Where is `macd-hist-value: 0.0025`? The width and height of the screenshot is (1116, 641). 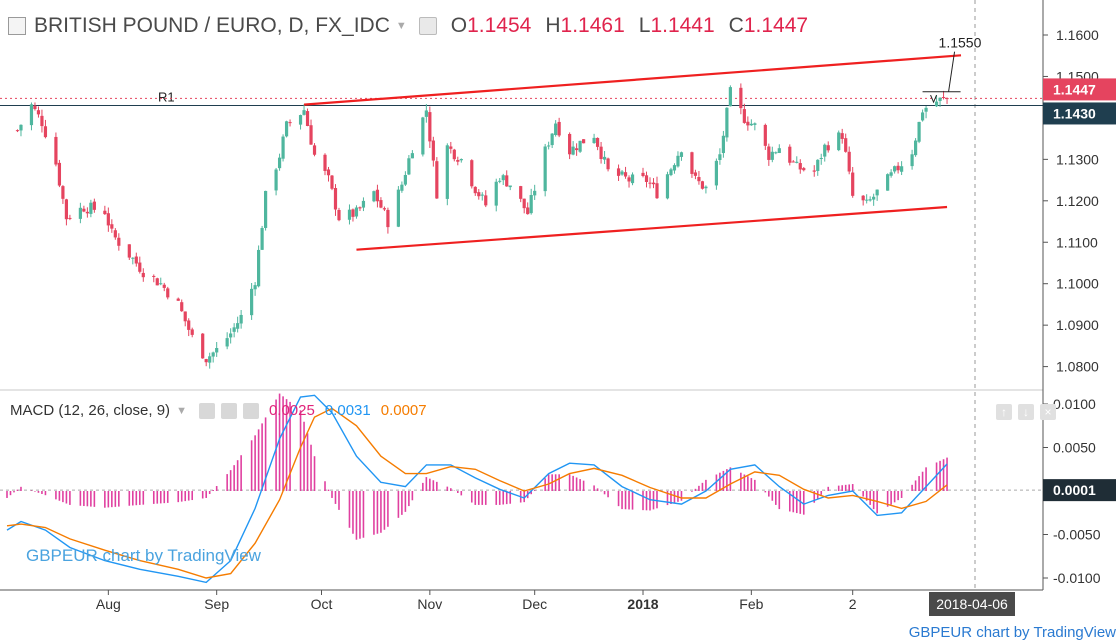 macd-hist-value: 0.0025 is located at coordinates (291, 410).